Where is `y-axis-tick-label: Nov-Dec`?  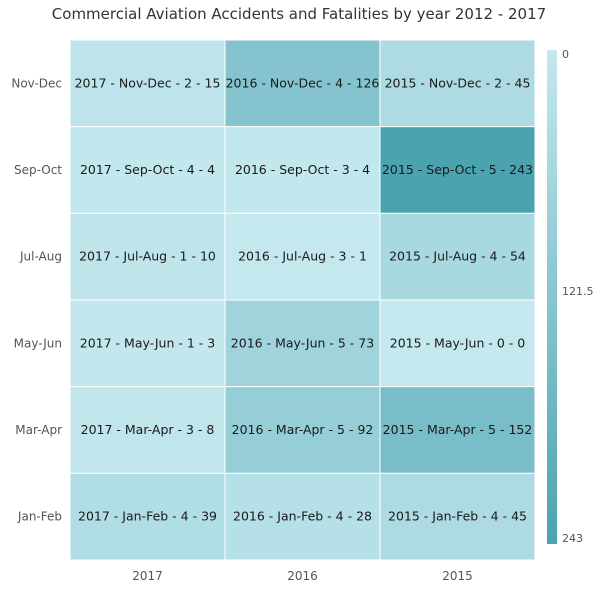
y-axis-tick-label: Nov-Dec is located at coordinates (36, 83).